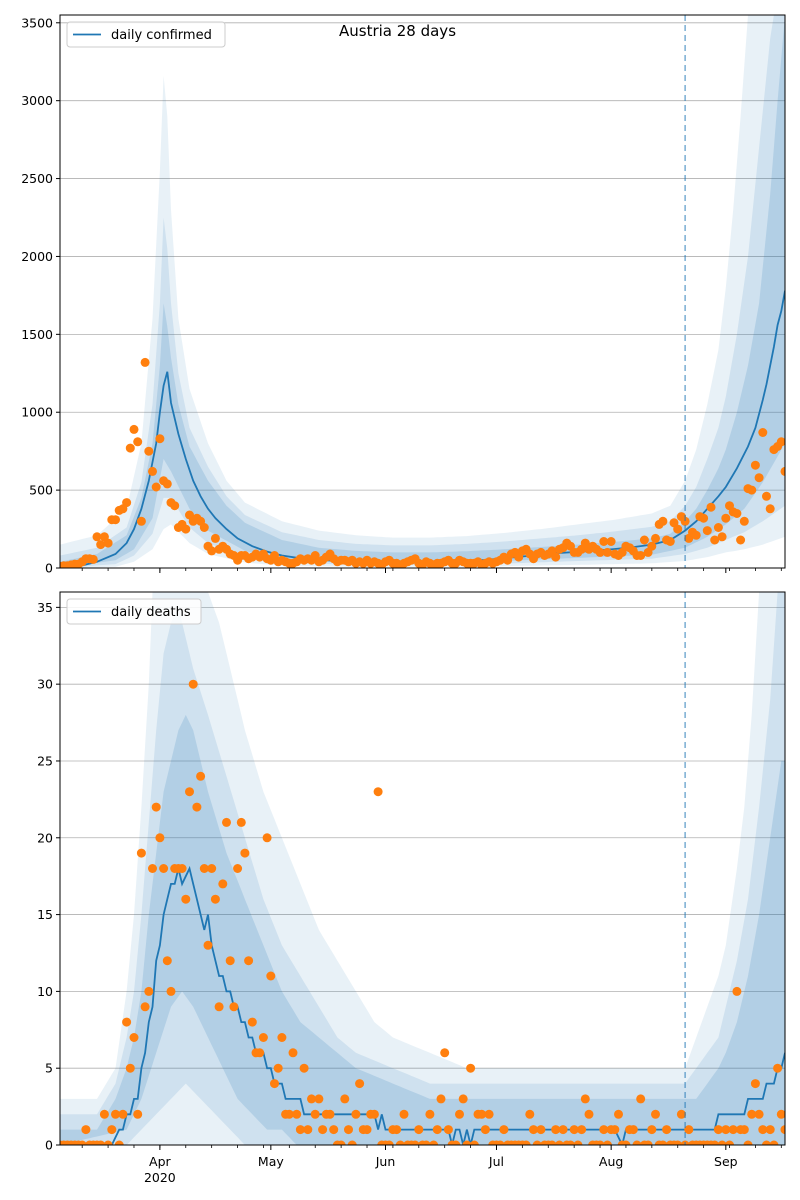 This screenshot has height=1200, width=800. I want to click on y-tick-label: 1500, so click(37, 334).